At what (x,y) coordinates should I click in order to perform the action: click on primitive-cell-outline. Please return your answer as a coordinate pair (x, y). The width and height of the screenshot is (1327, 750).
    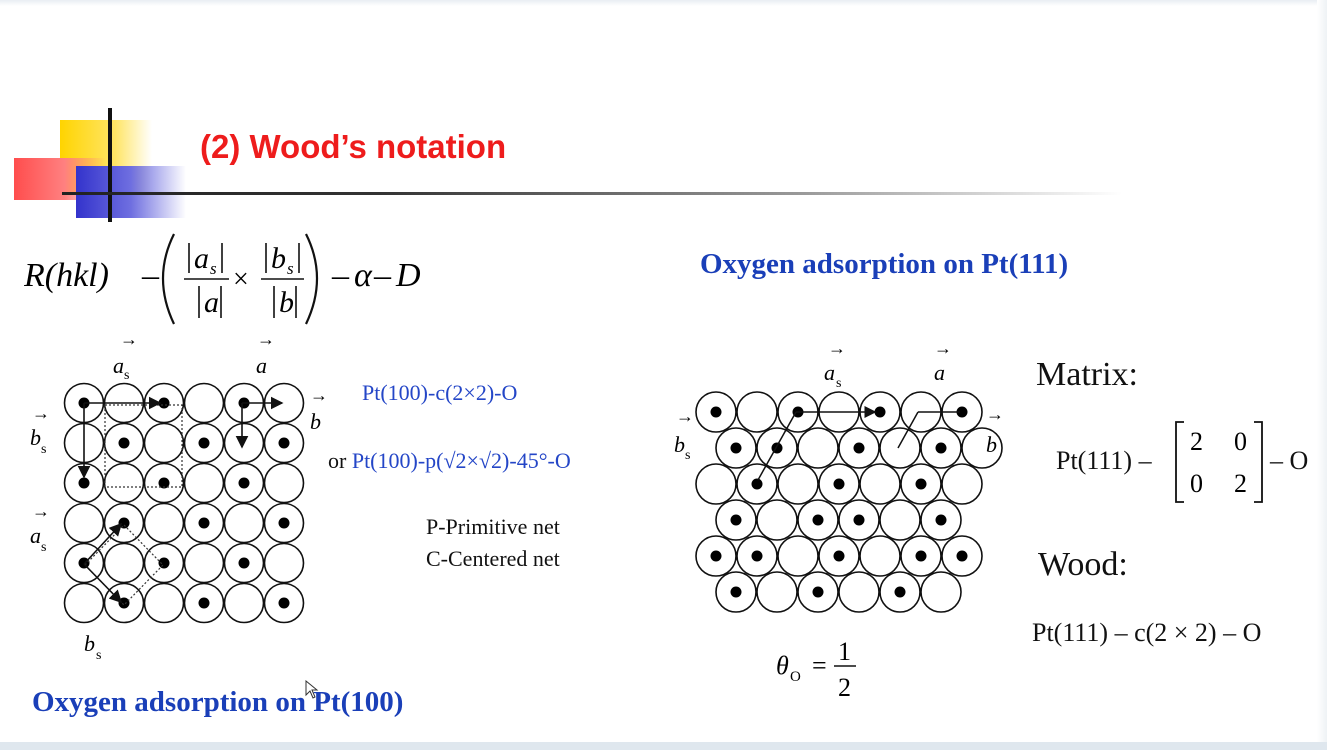
    Looking at the image, I should click on (143, 446).